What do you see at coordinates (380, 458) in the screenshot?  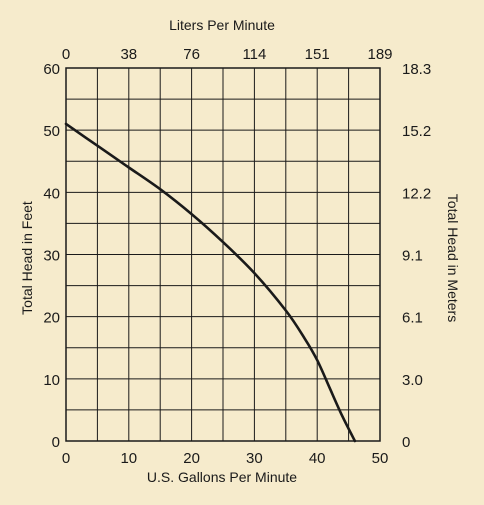 I see `x-tick-label: 50` at bounding box center [380, 458].